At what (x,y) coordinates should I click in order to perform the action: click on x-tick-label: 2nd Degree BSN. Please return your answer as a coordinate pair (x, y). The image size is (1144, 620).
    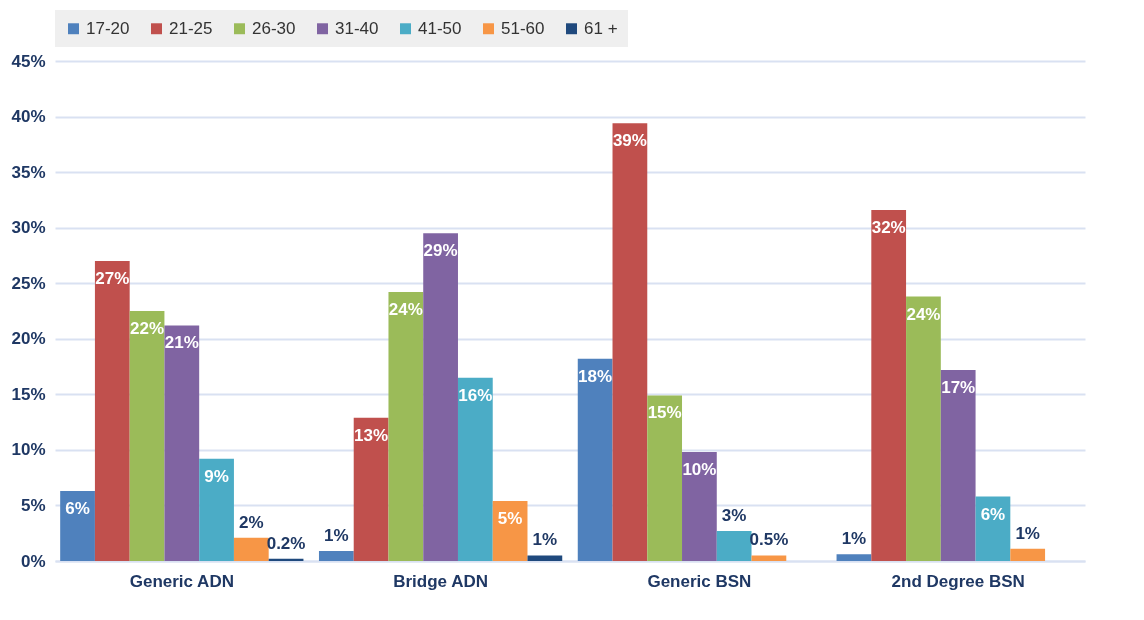
    Looking at the image, I should click on (958, 581).